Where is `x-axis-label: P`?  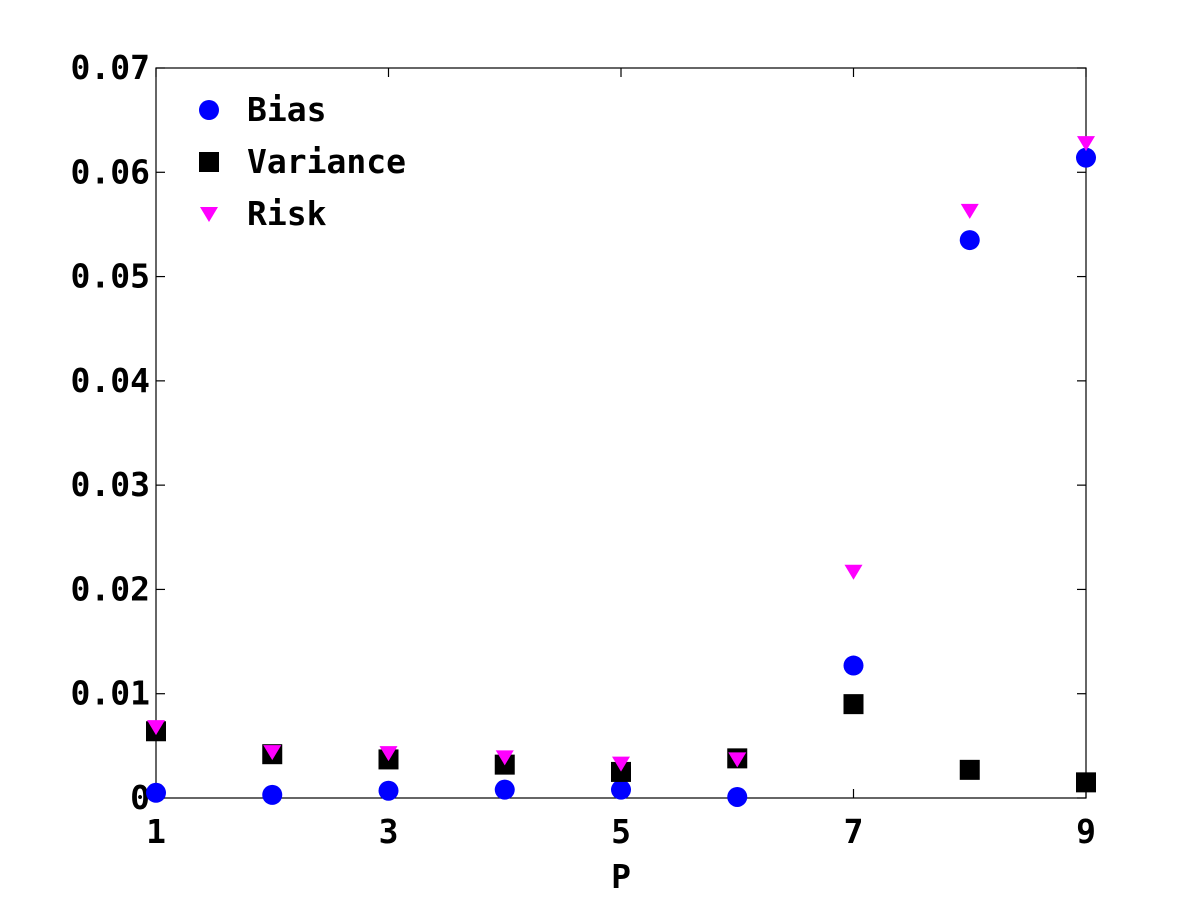
x-axis-label: P is located at coordinates (621, 876).